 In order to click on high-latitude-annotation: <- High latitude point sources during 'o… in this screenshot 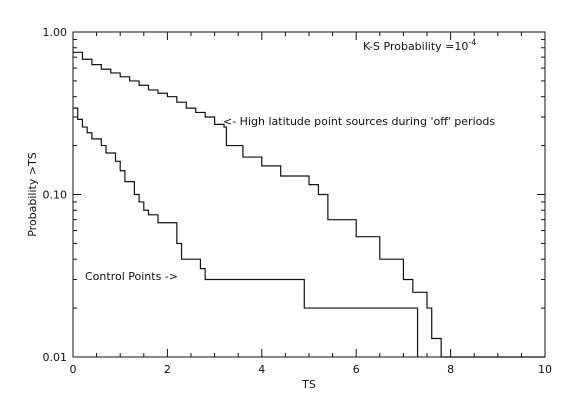, I will do `click(359, 121)`.